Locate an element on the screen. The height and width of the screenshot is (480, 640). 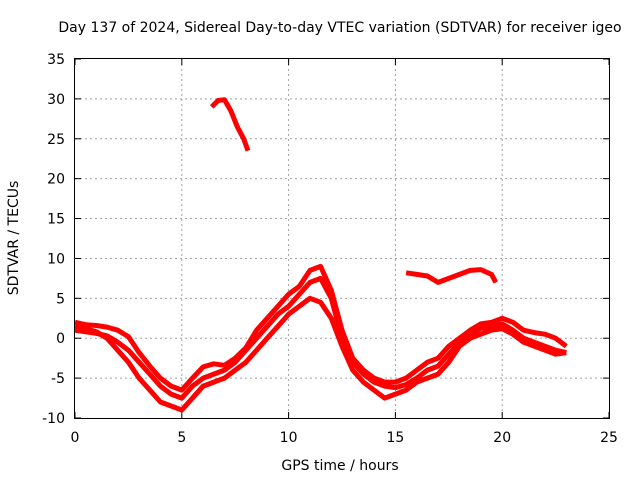
y-tick-label: 10 is located at coordinates (56, 259).